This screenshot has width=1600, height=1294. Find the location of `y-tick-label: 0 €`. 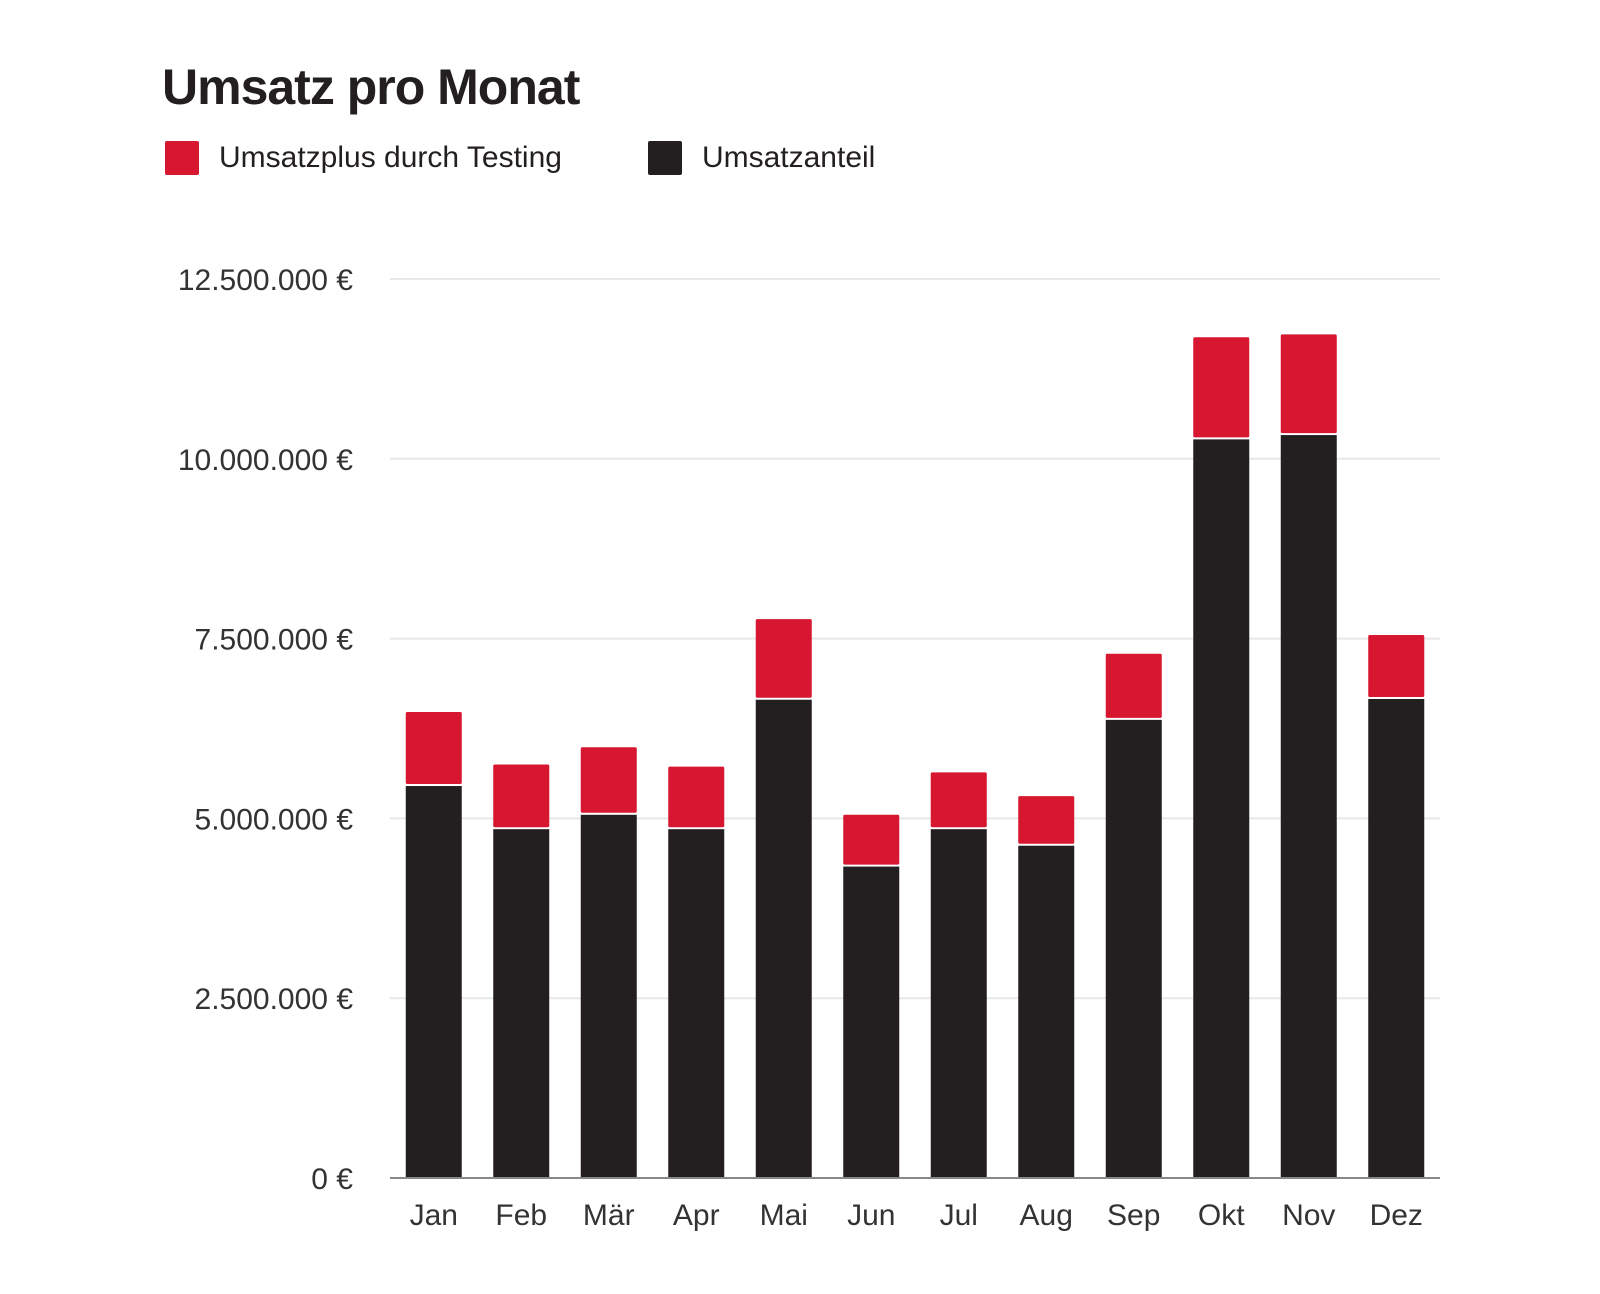

y-tick-label: 0 € is located at coordinates (332, 1179).